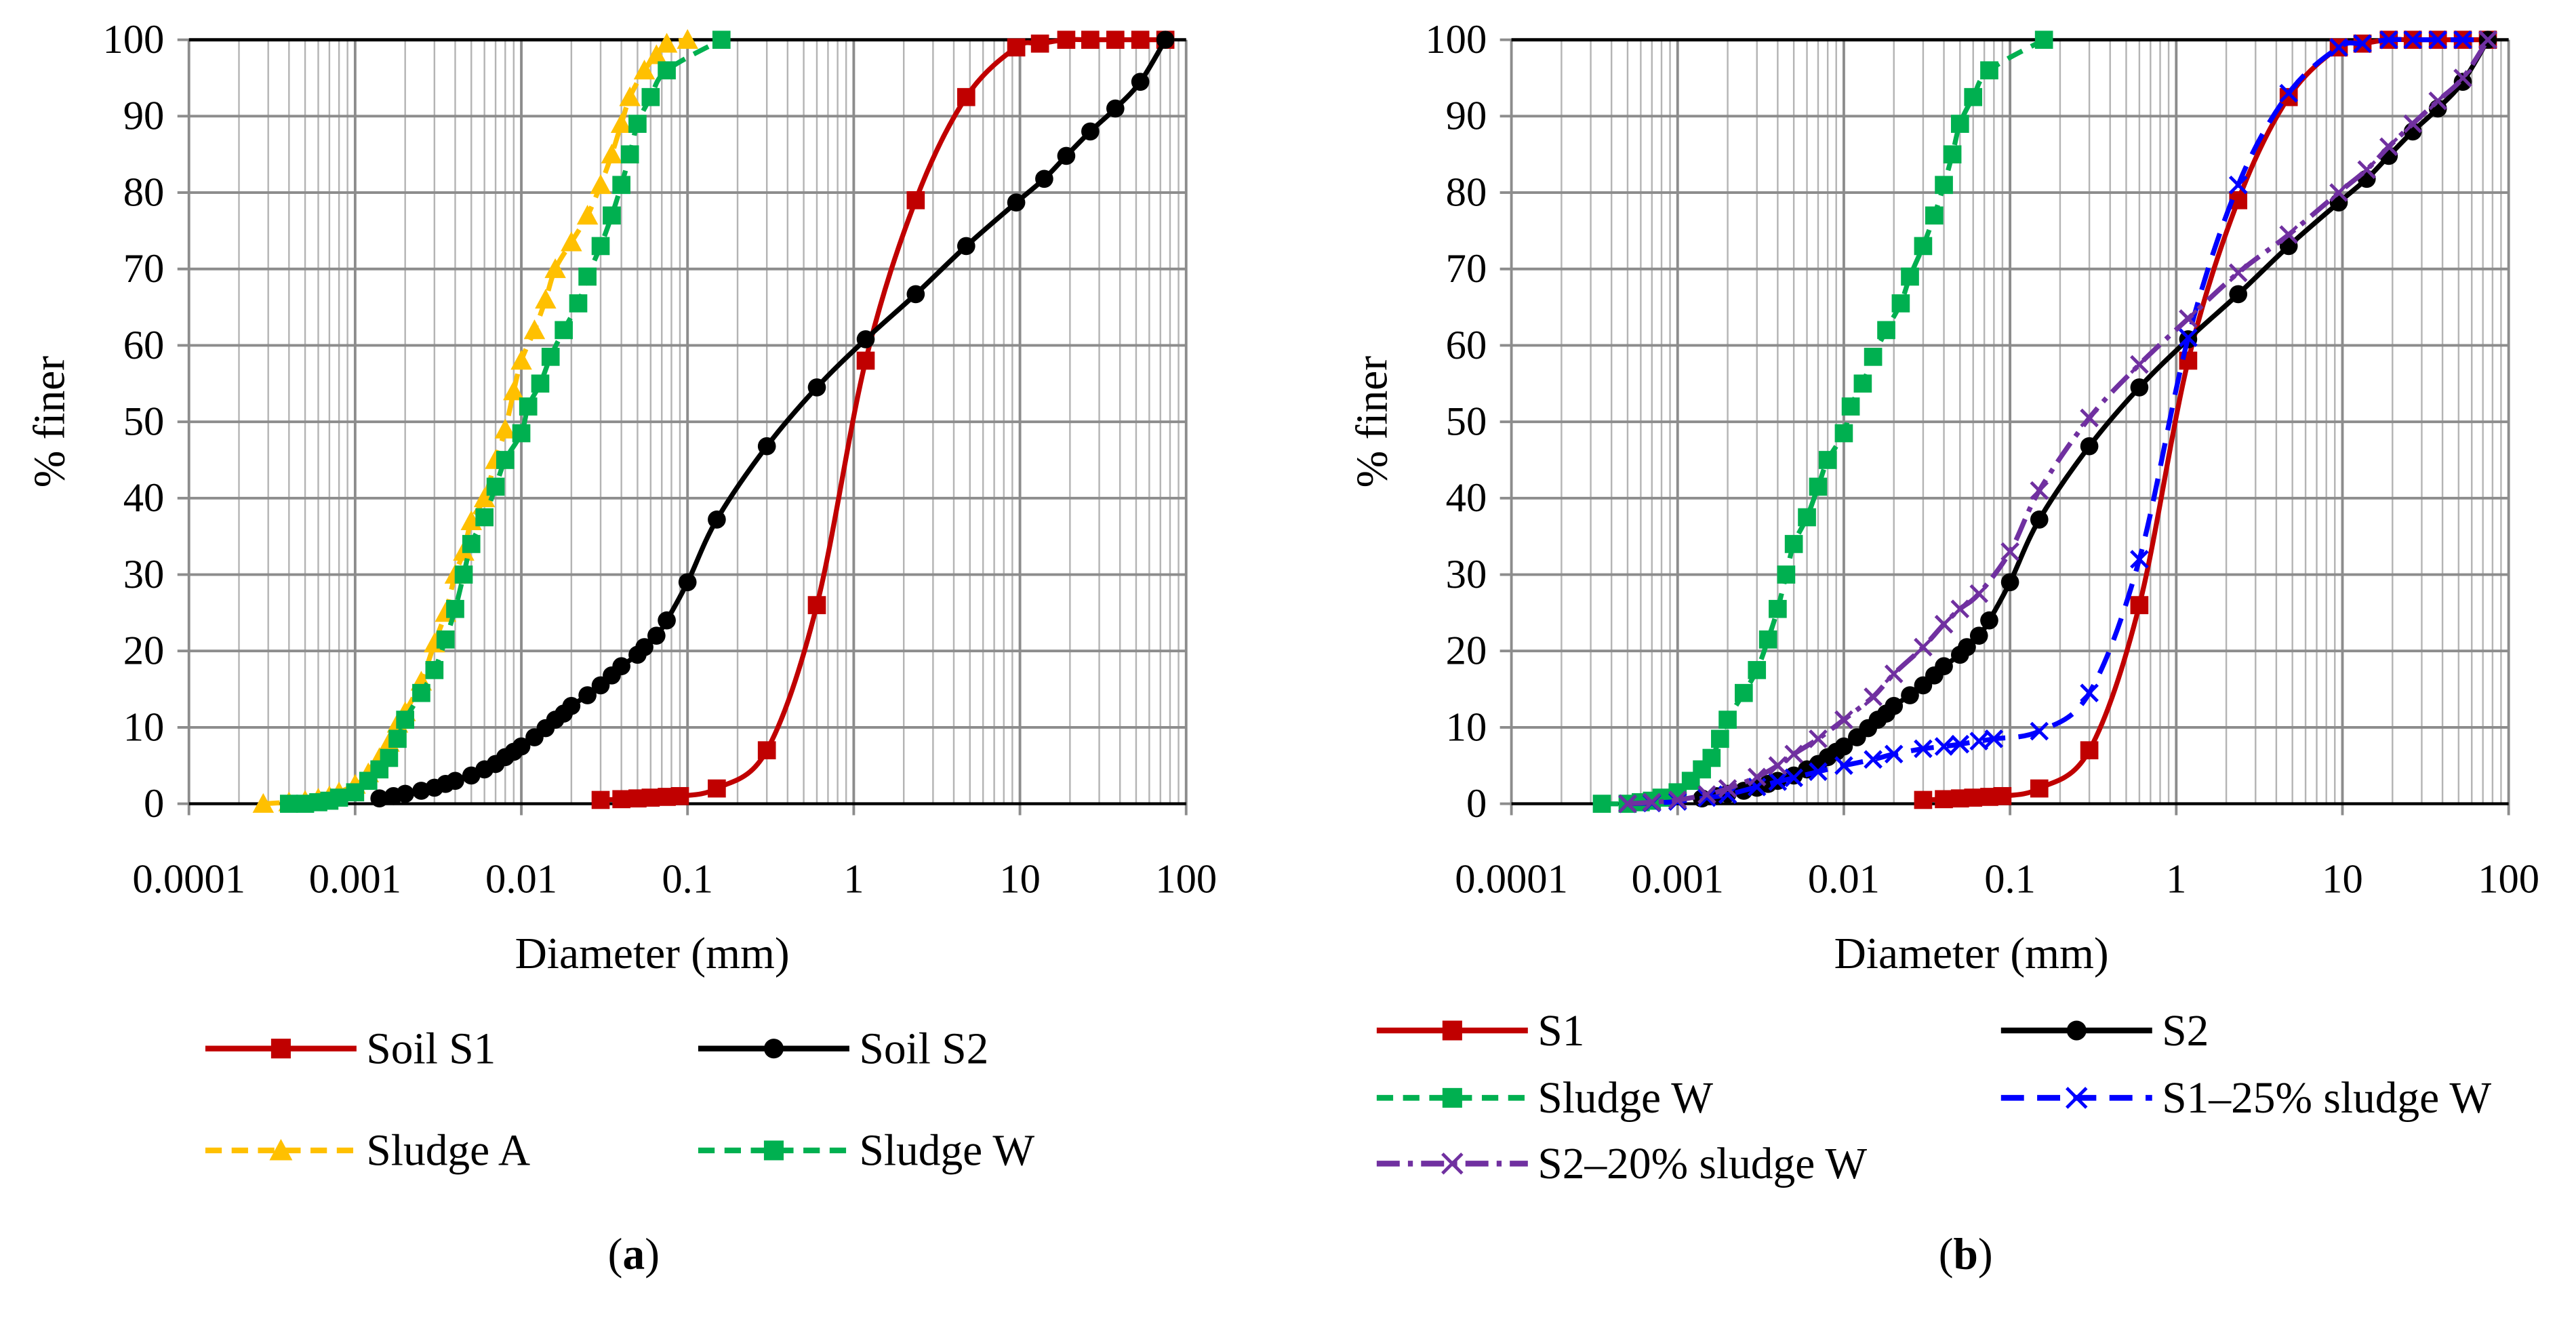 Image resolution: width=2576 pixels, height=1343 pixels. Describe the element at coordinates (1020, 879) in the screenshot. I see `x-tick-label: 10` at that location.